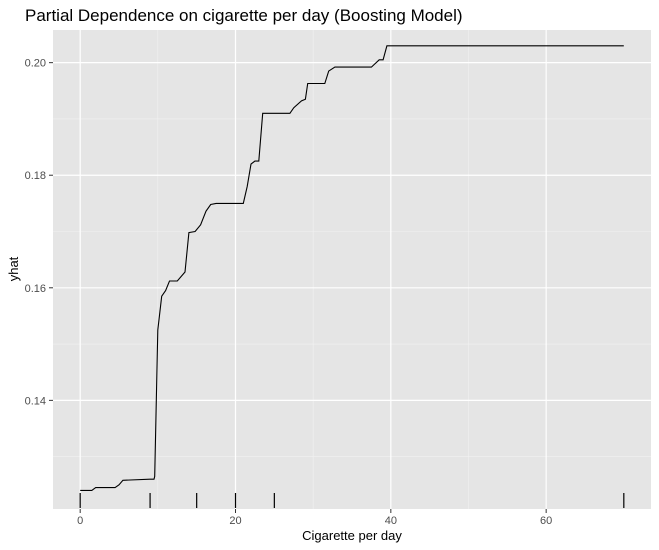 This screenshot has height=550, width=659. Describe the element at coordinates (35, 176) in the screenshot. I see `y-tick-label: 0.18` at that location.